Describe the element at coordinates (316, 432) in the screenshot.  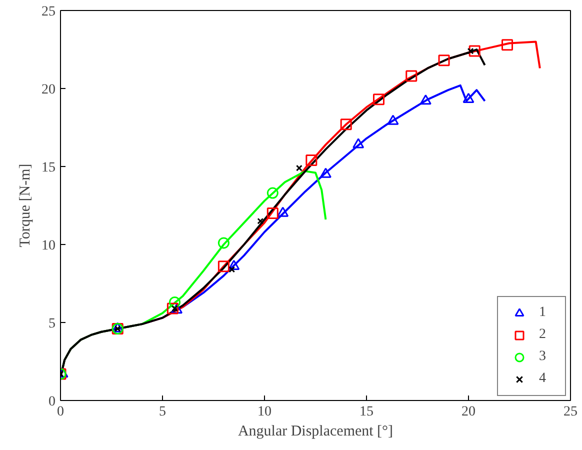
I see `x-axis-title: Angular Displacement [°]` at that location.